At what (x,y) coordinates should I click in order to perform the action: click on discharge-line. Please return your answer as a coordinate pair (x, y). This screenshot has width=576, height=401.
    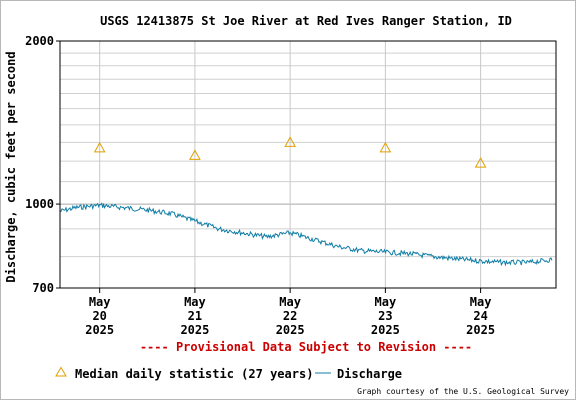
    Looking at the image, I should click on (306, 234).